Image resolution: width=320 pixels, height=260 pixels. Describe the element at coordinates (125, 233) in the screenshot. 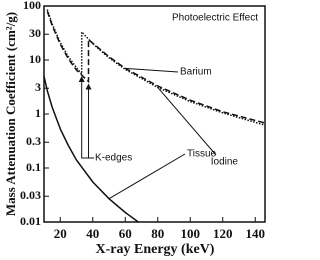

I see `x-tick-label: 60` at that location.